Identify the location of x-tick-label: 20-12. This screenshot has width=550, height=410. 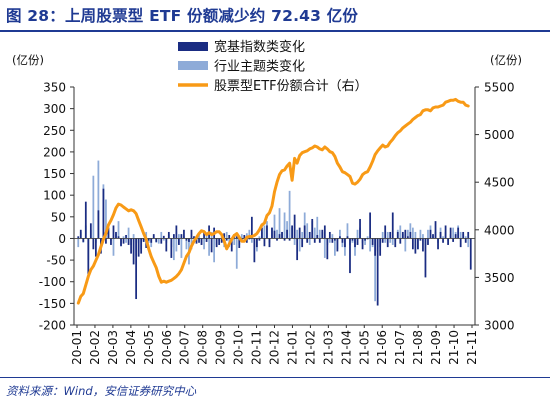
(275, 347).